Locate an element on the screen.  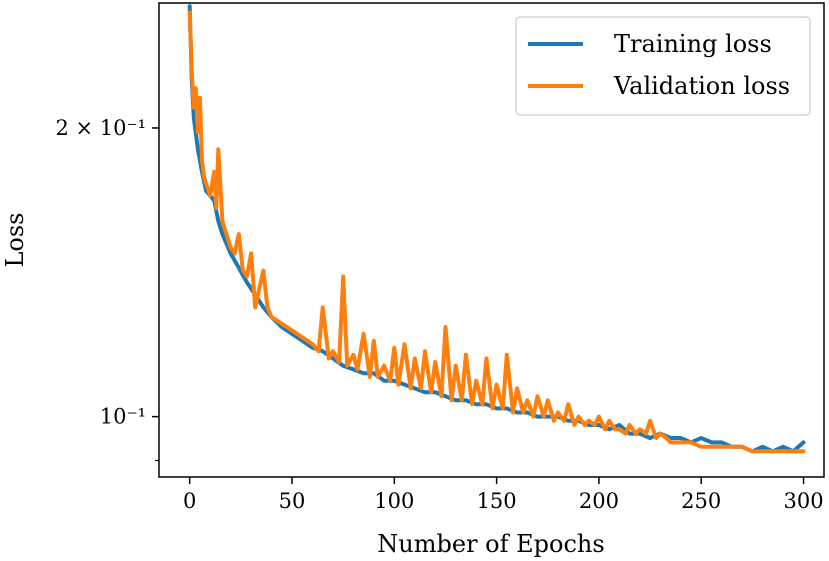
x-tick-label: 100 is located at coordinates (394, 501).